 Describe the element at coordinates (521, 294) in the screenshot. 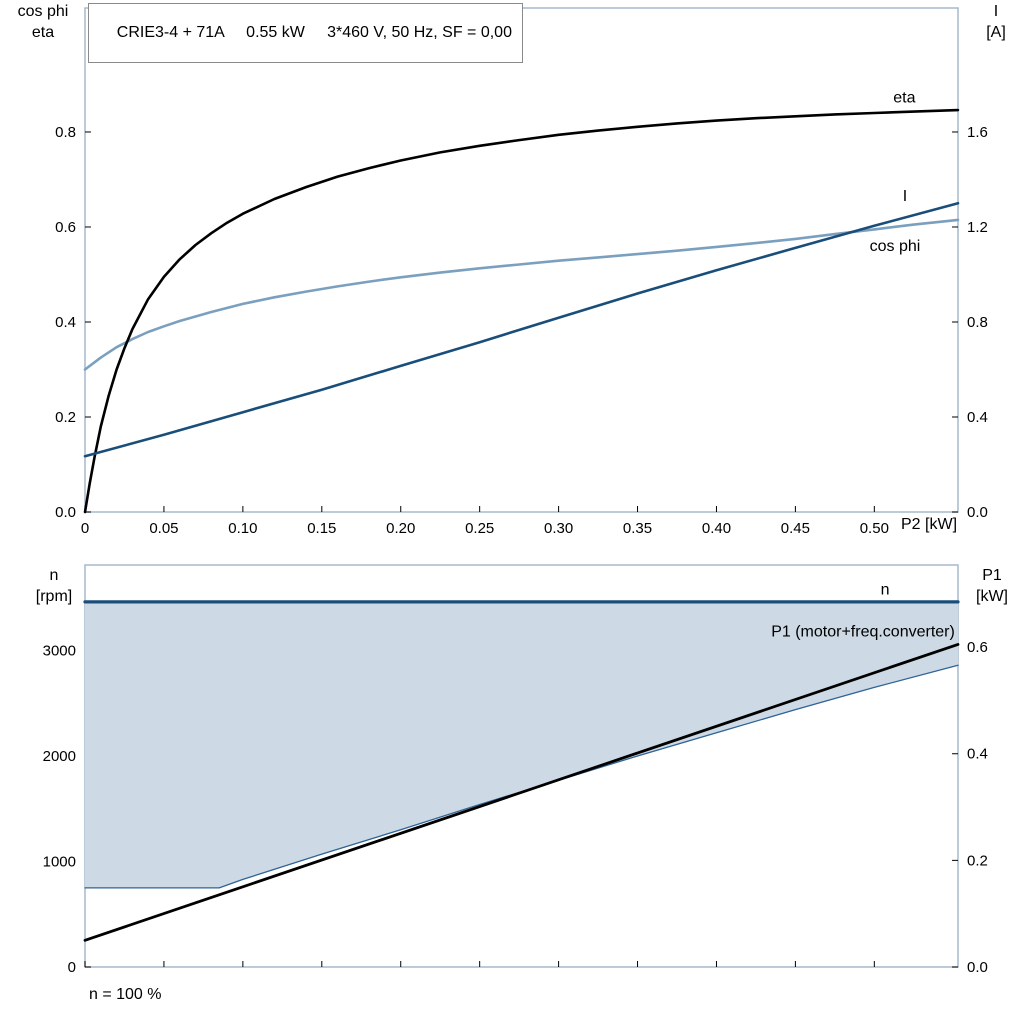

I see `series-cos-phi-curve` at that location.